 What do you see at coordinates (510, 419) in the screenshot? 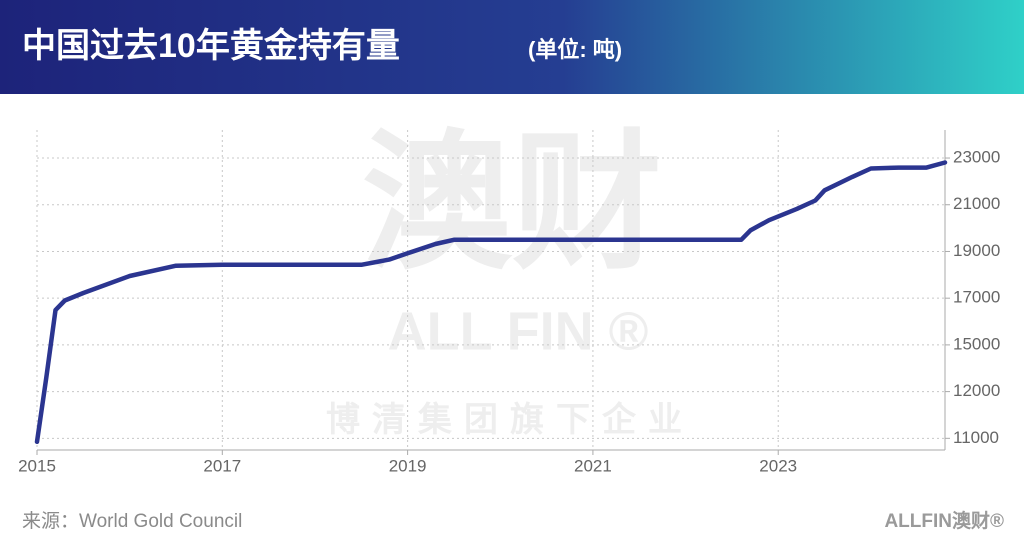
I see `watermark-tagline: 博清集团旗下企业` at bounding box center [510, 419].